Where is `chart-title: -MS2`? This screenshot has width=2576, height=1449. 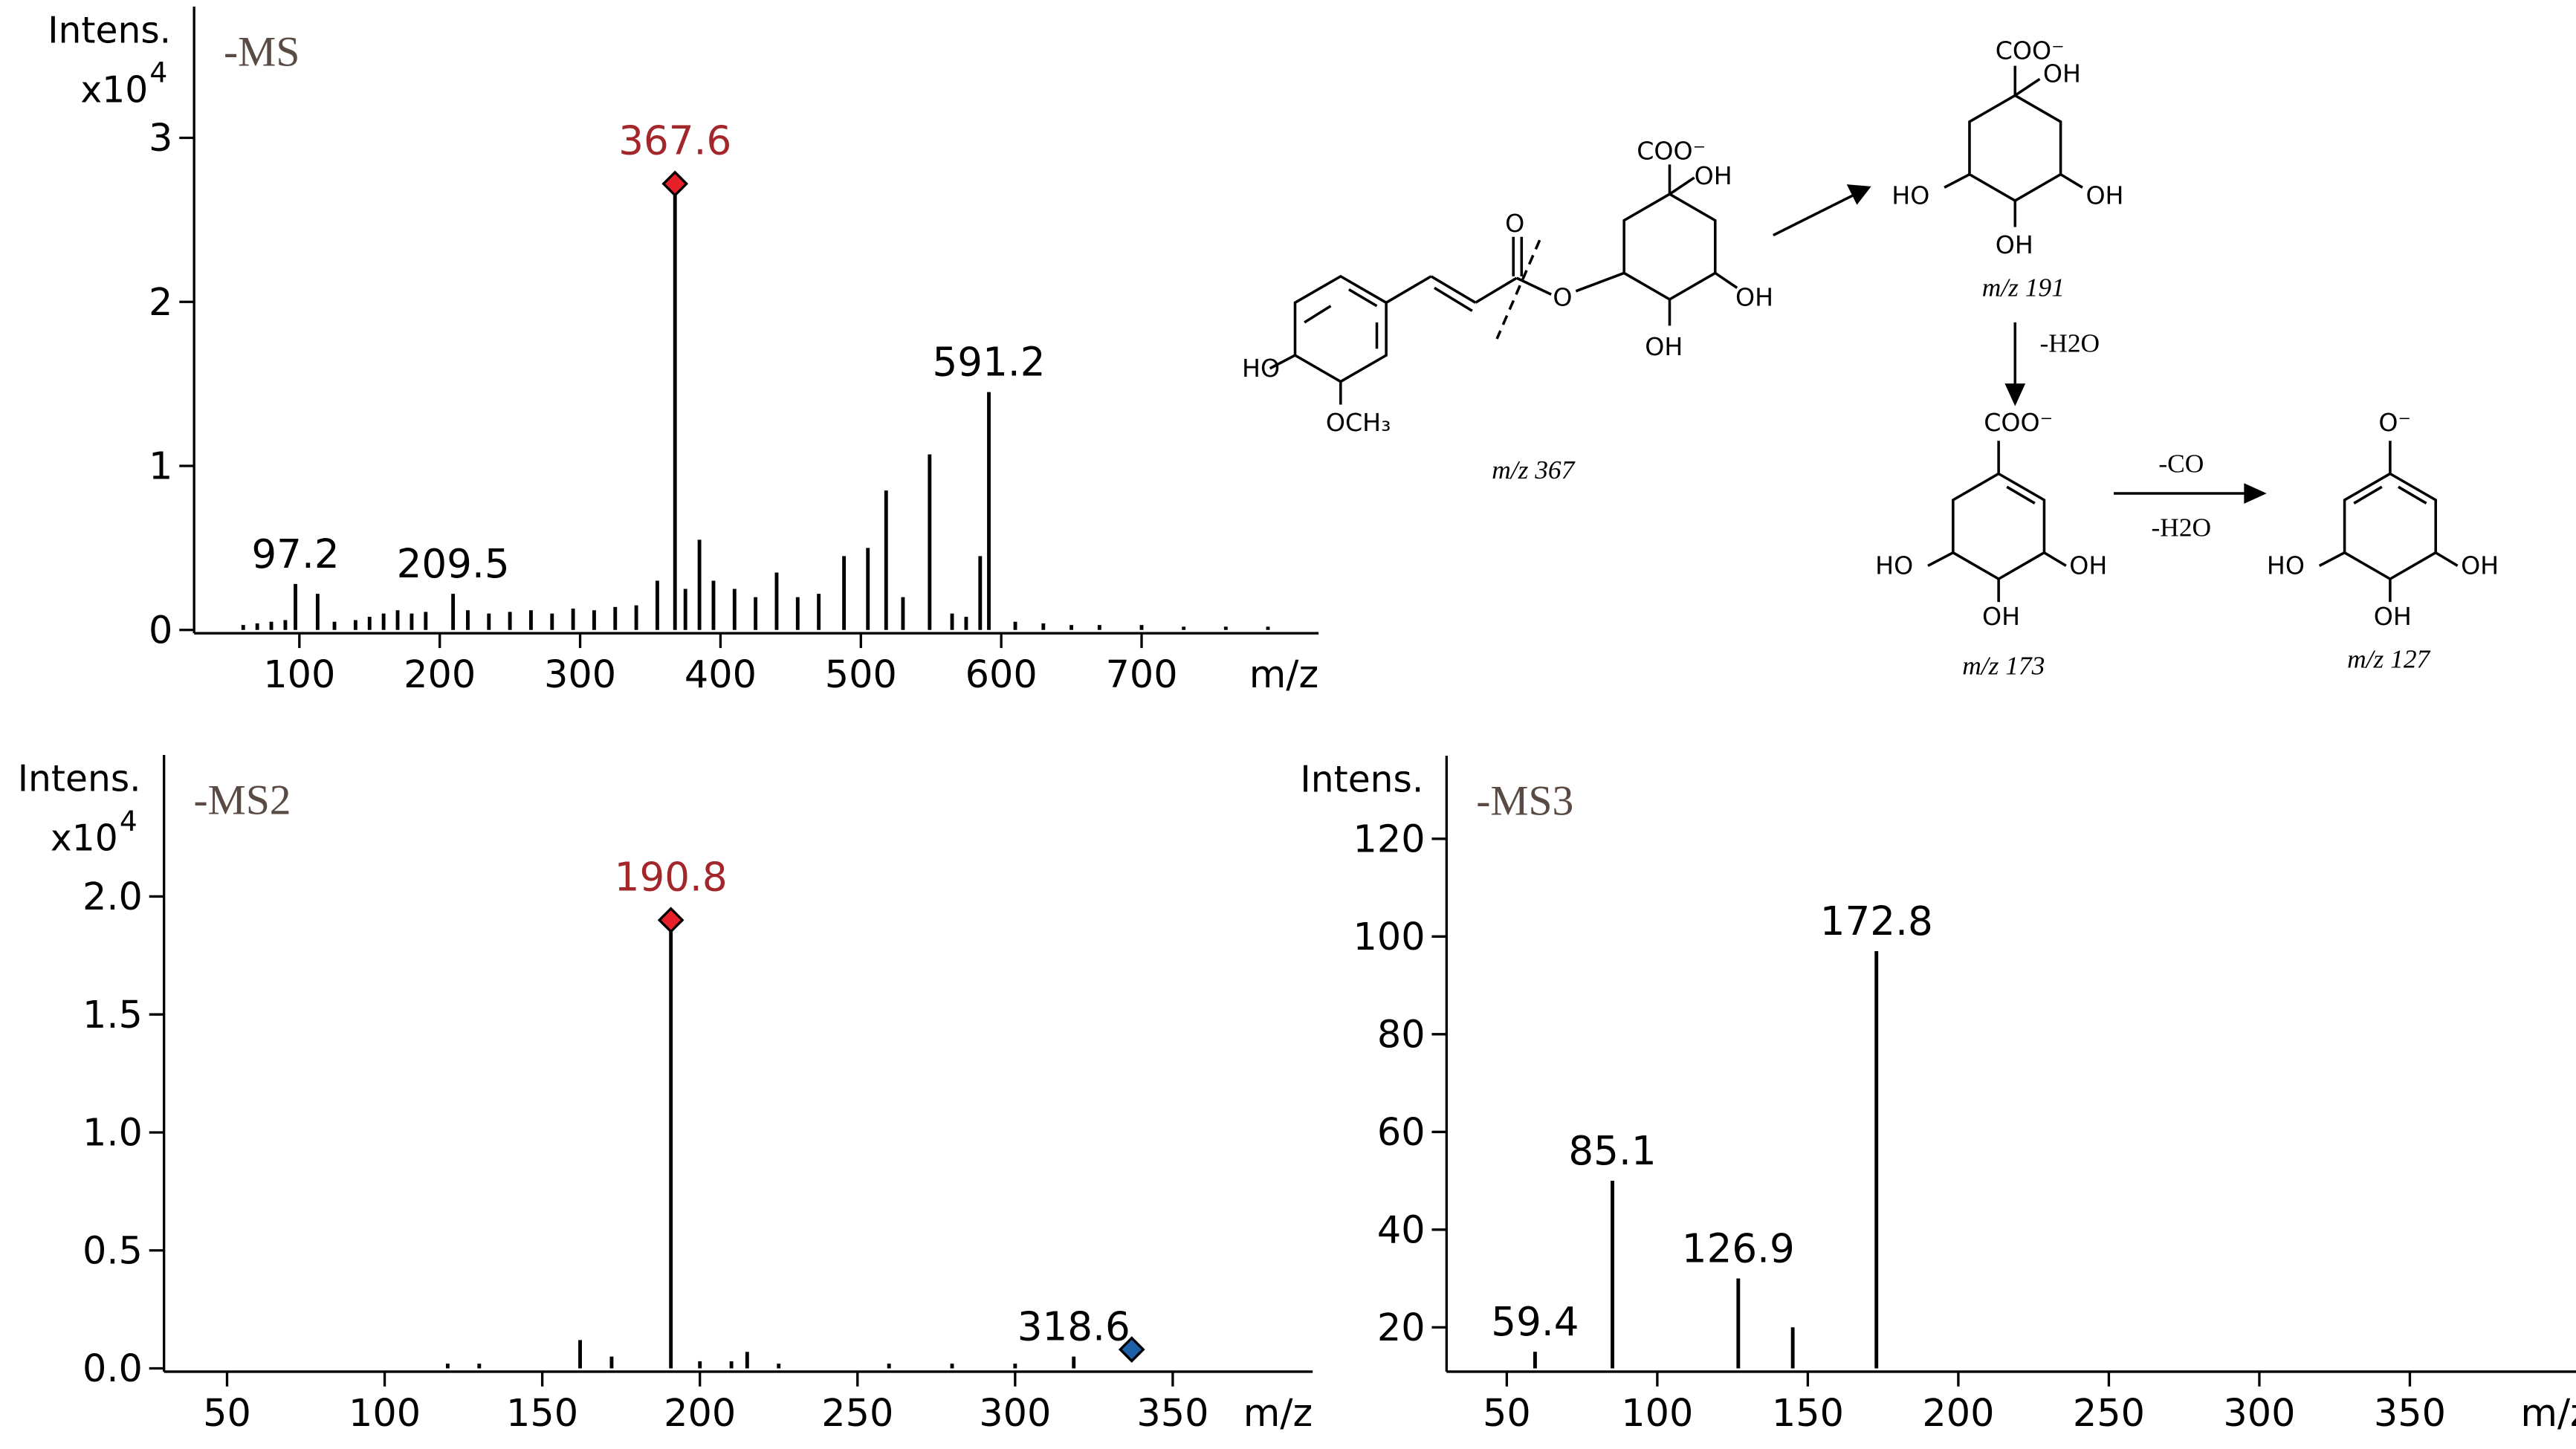
chart-title: -MS2 is located at coordinates (243, 800).